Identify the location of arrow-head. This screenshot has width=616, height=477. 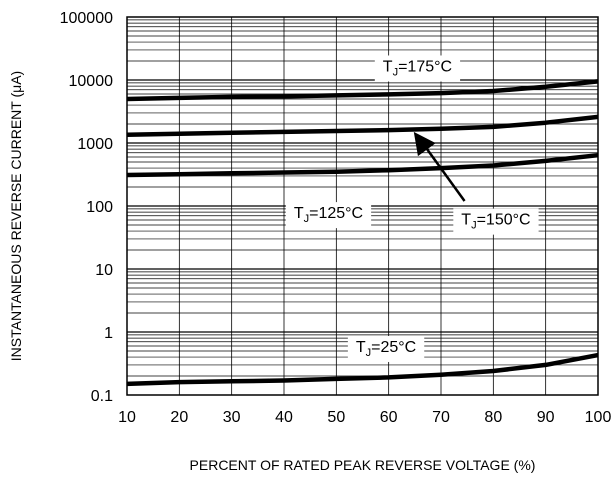
(424, 144).